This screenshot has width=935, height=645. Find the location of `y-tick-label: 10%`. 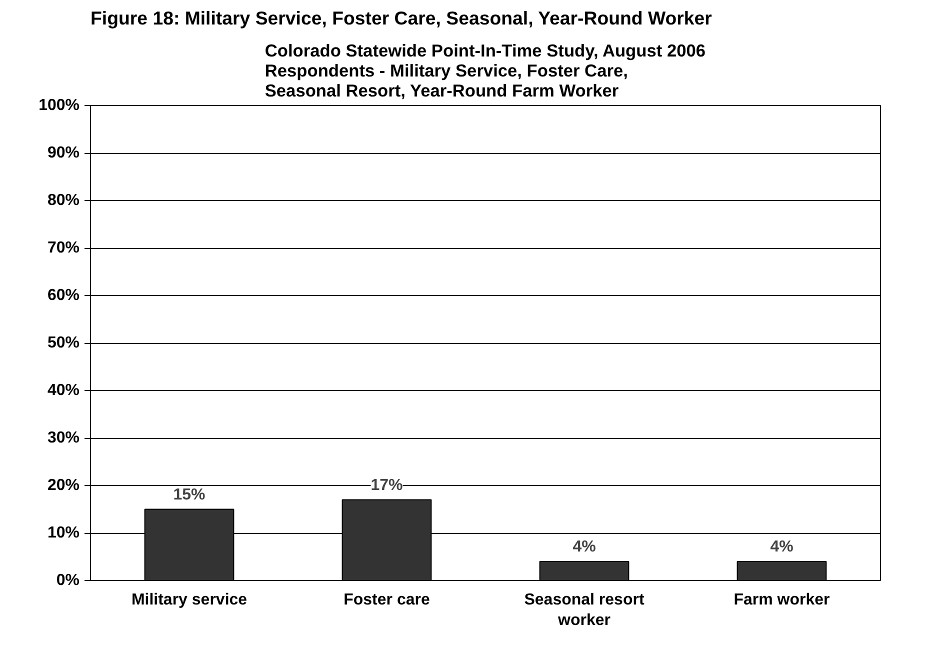

y-tick-label: 10% is located at coordinates (63, 533).